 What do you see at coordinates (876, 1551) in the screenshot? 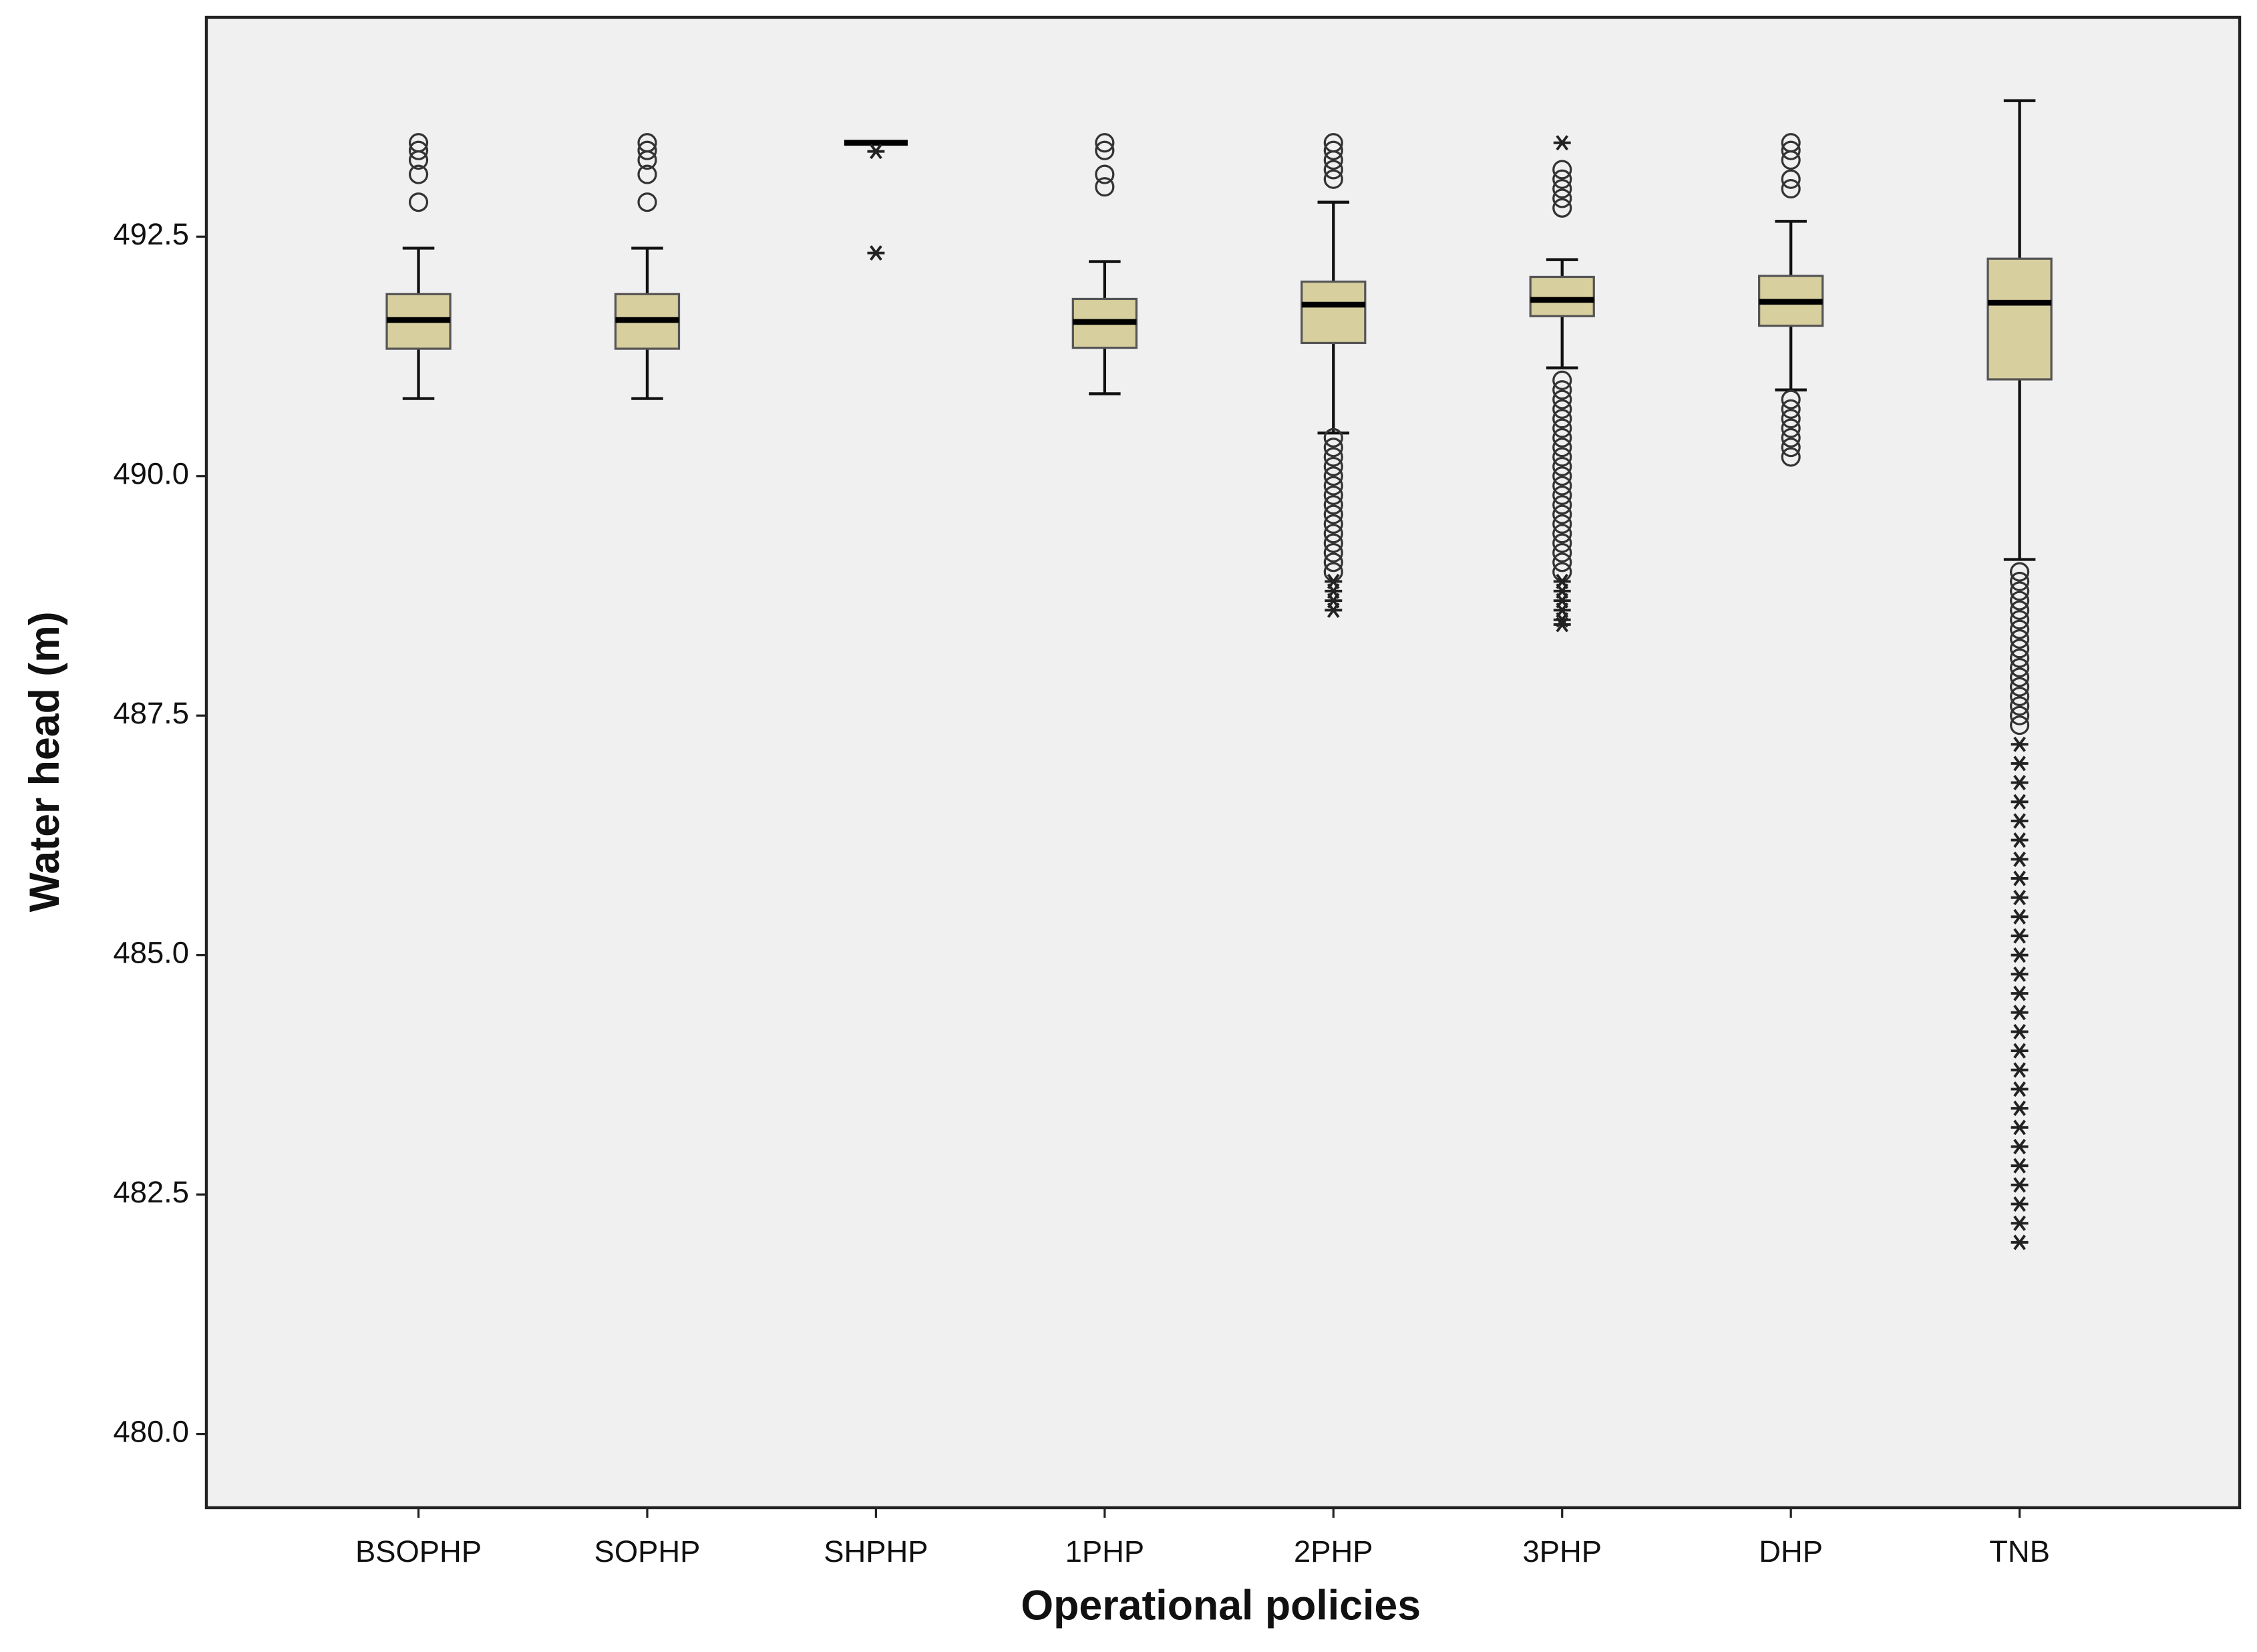
I see `x-tick-label: SHPHP` at bounding box center [876, 1551].